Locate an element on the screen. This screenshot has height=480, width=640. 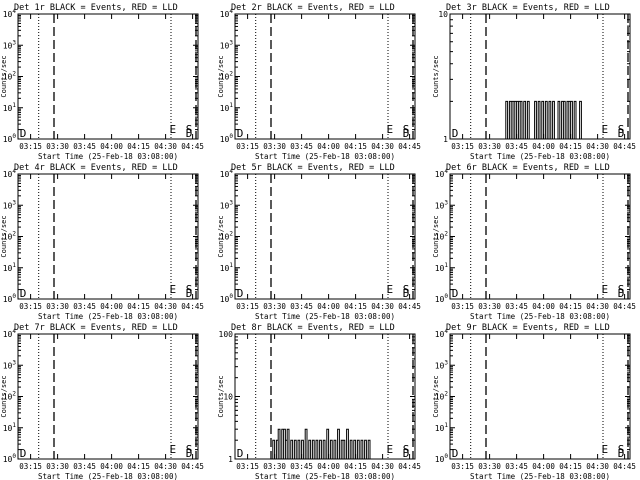
panel-title: Det 1r BLACK = Events, RED = LLD is located at coordinates (96, 8).